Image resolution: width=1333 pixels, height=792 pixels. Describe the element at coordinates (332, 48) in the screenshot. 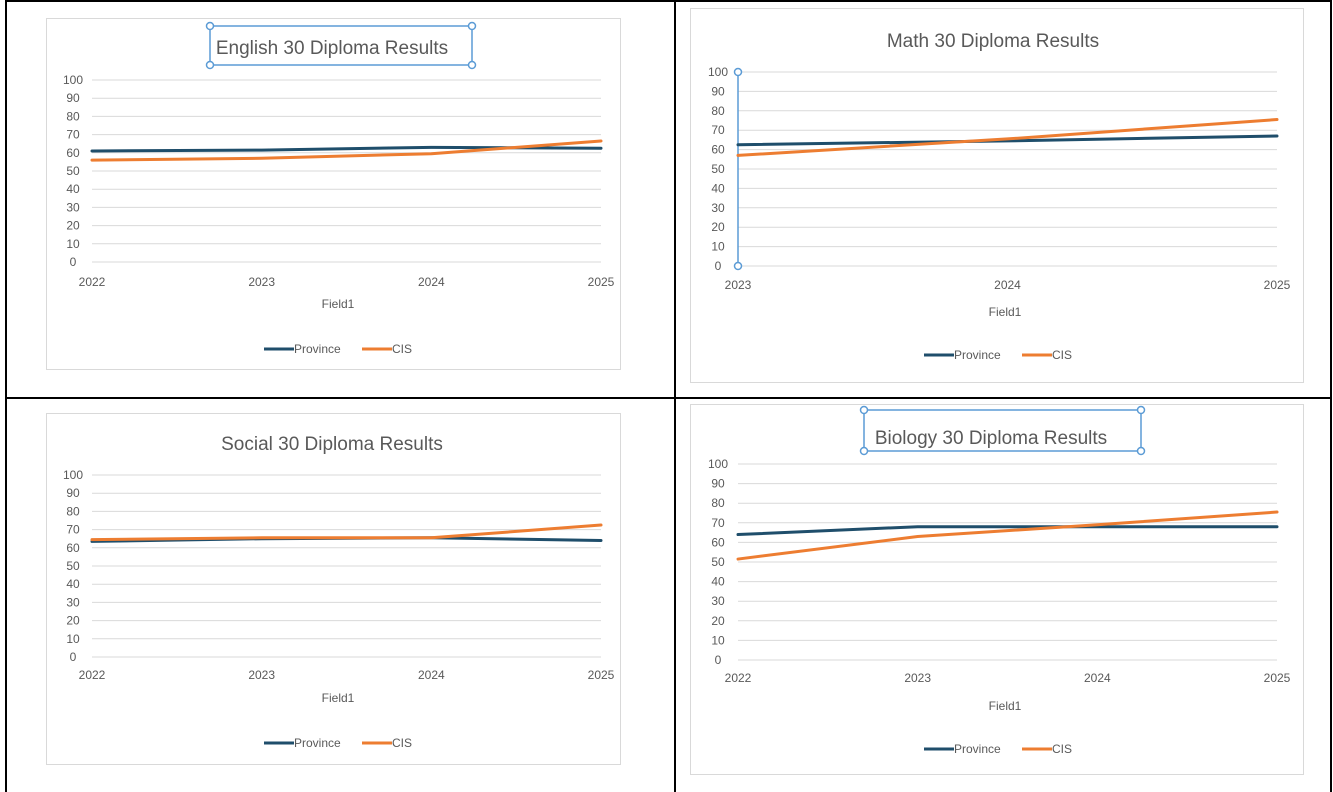

I see `chart-title: English 30 Diploma Results` at that location.